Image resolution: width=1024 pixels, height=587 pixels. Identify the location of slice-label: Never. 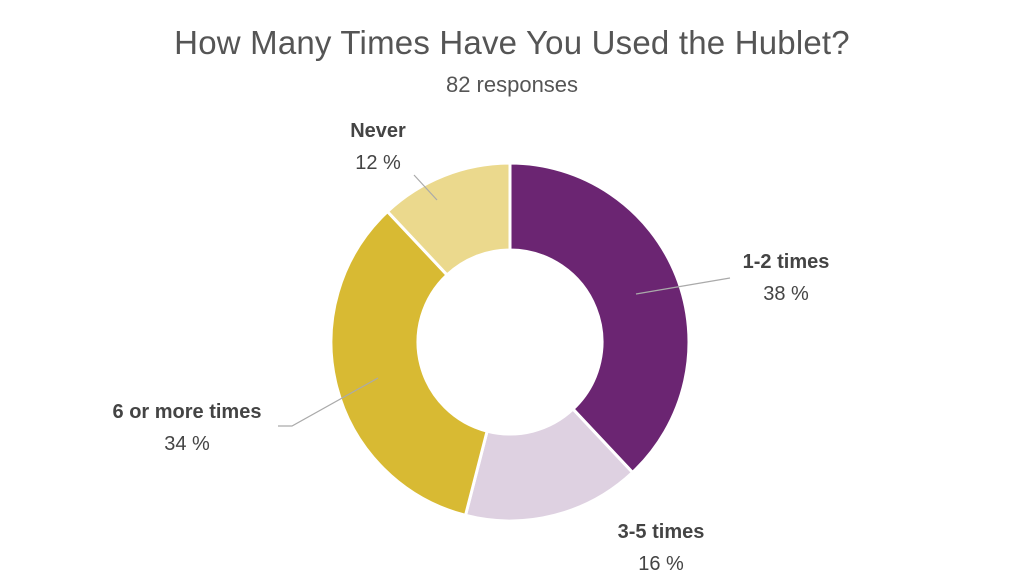
(378, 131).